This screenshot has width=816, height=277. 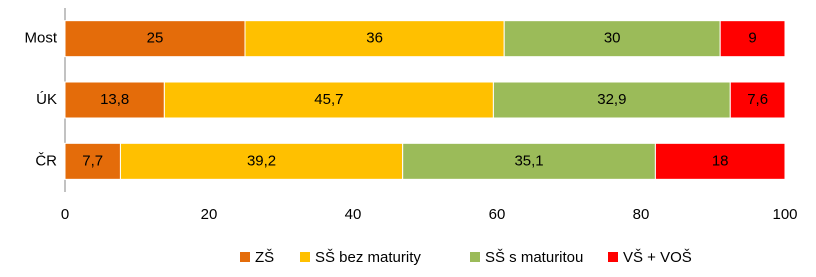 I want to click on y-tick-label: Most, so click(x=40, y=38).